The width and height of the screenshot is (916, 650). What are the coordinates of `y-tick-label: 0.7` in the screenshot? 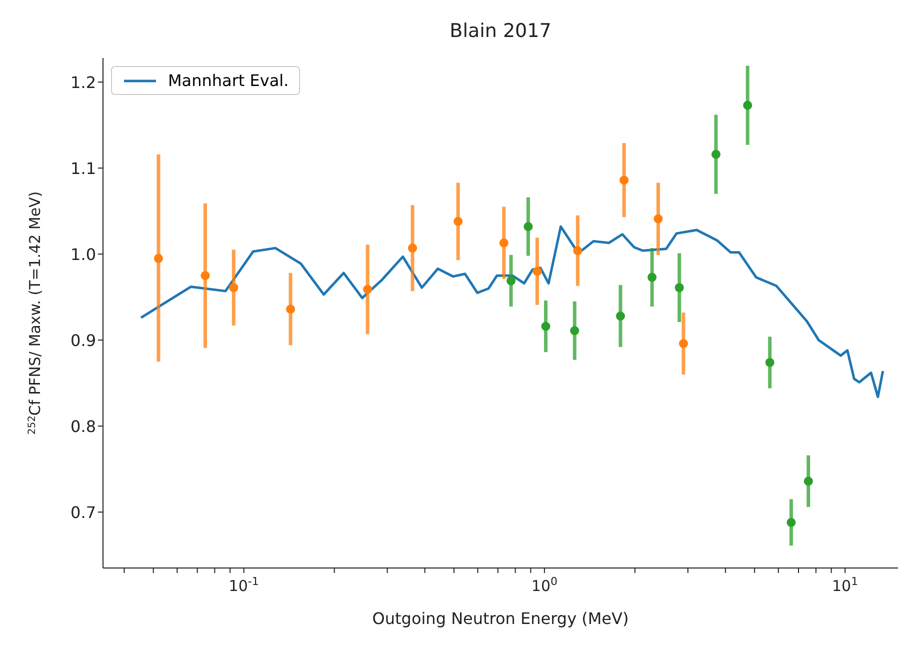 It's located at (83, 512).